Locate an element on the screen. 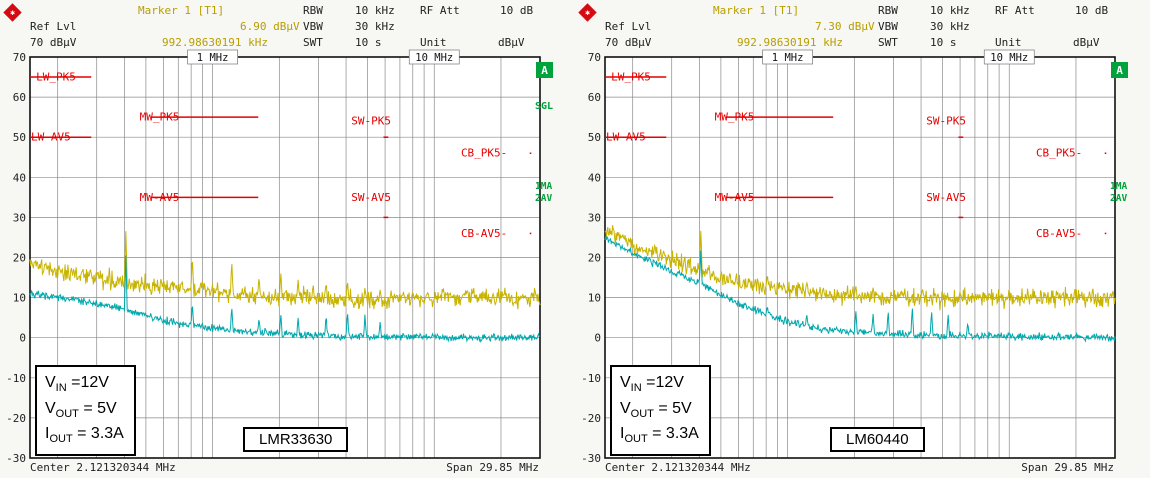  svg-text: 0 is located at coordinates (22, 338).